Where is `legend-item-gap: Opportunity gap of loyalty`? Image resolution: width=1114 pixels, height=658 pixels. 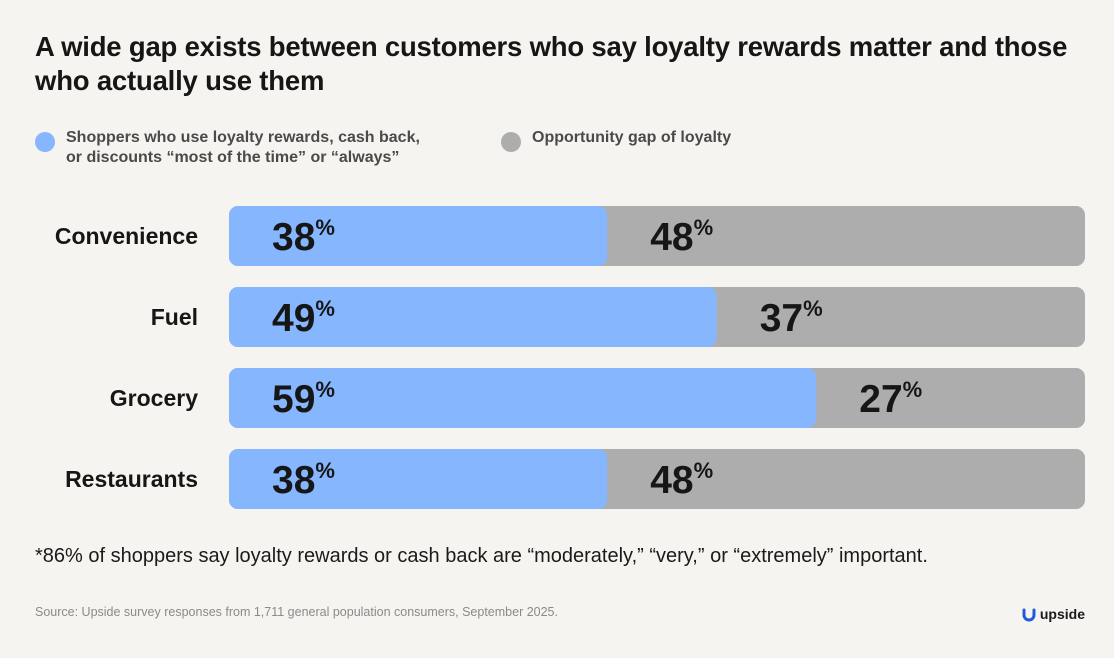 legend-item-gap: Opportunity gap of loyalty is located at coordinates (616, 140).